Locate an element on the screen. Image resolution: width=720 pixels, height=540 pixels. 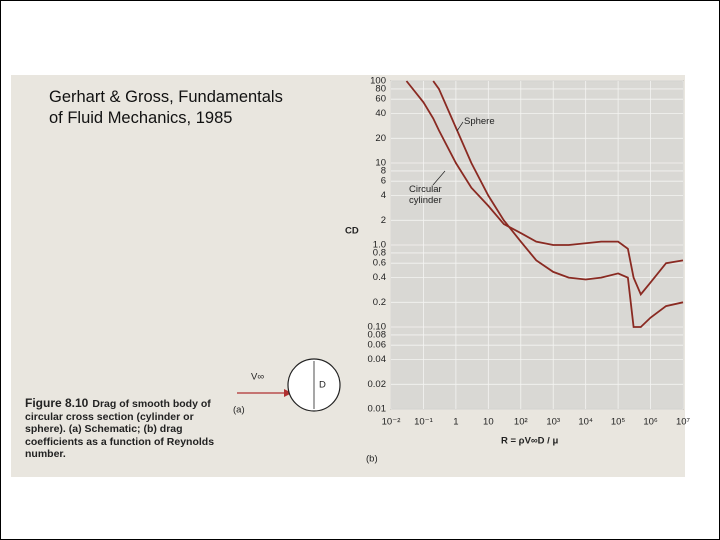
y-tick-label: 0.10 is located at coordinates (377, 327).